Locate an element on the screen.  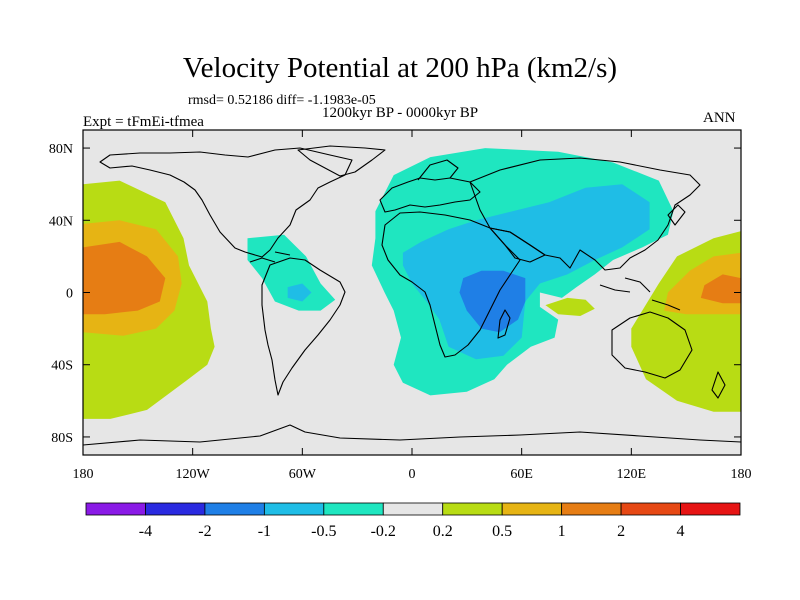
caribbean-outline is located at coordinates (270, 257).